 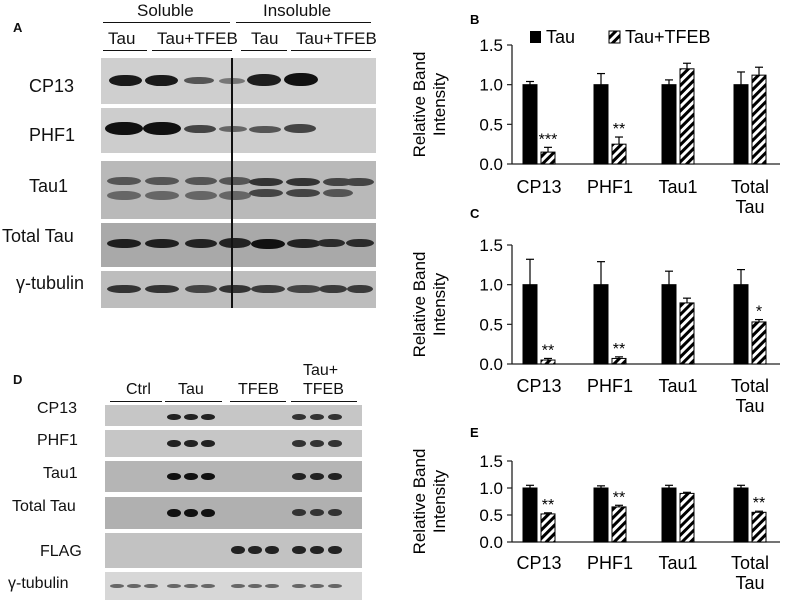 I want to click on blot-a-totaltau-strip, so click(x=238, y=245).